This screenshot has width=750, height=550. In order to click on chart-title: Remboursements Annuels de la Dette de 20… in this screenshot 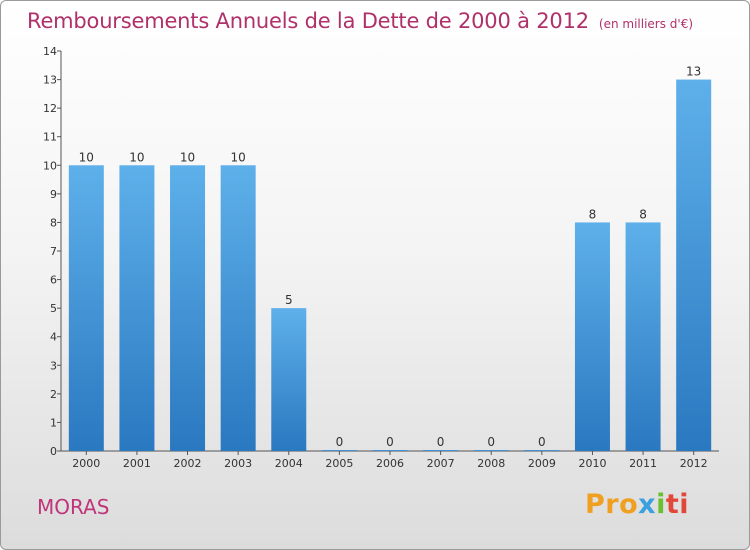, I will do `click(360, 21)`.